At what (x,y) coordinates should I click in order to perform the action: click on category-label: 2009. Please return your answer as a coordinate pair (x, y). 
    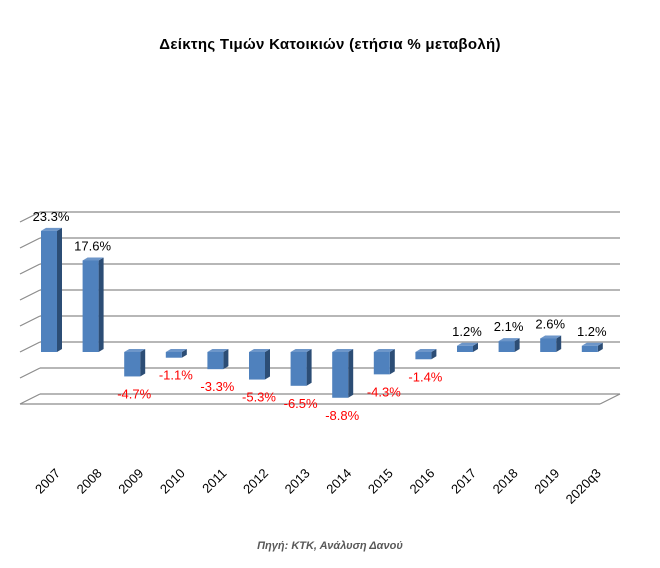
    Looking at the image, I should click on (130, 481).